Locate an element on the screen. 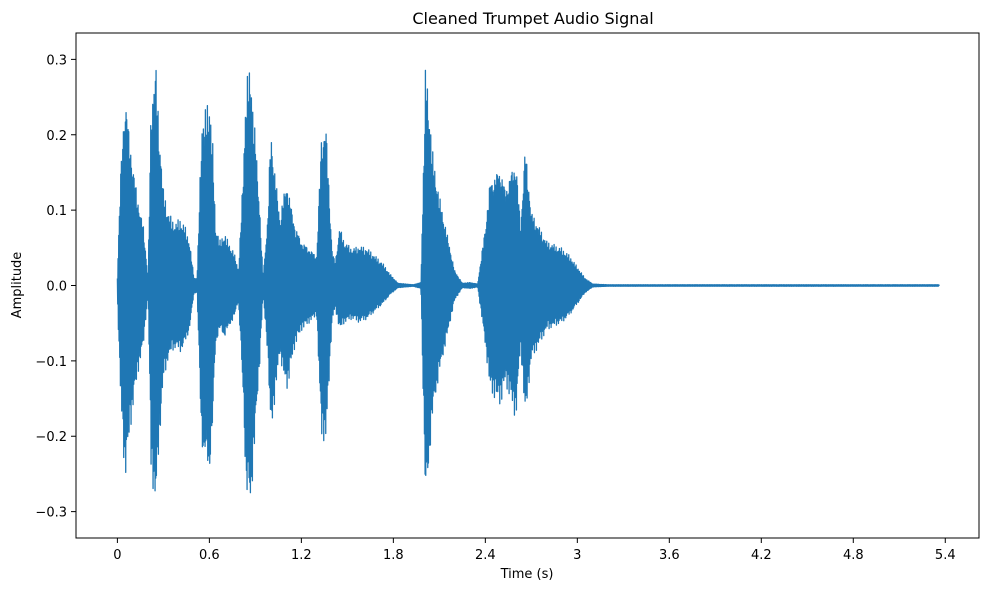 The image size is (990, 590). y-tick-label: 0.3 is located at coordinates (56, 60).